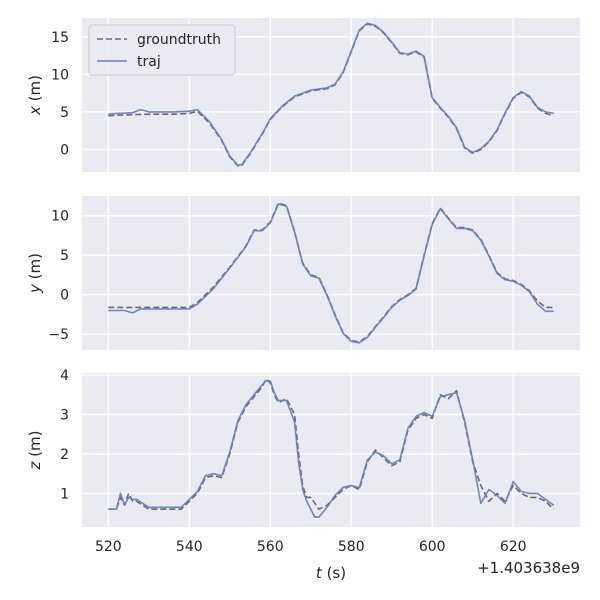 The height and width of the screenshot is (600, 600). Describe the element at coordinates (64, 256) in the screenshot. I see `panel-2-ytick-label: 5` at that location.